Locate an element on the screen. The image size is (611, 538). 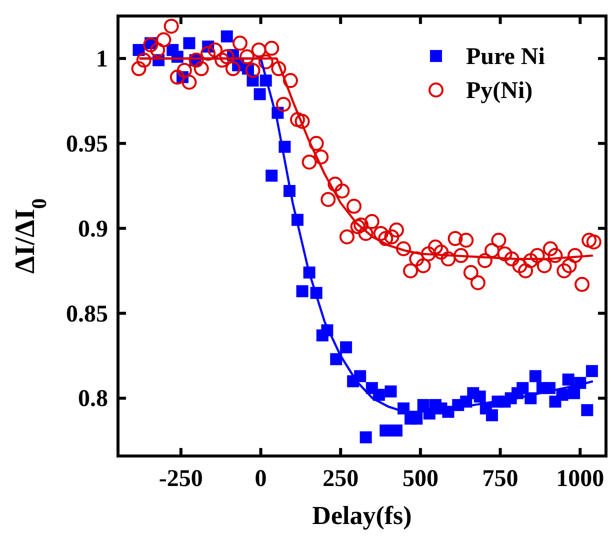
x-tick-label: -250 is located at coordinates (180, 479).